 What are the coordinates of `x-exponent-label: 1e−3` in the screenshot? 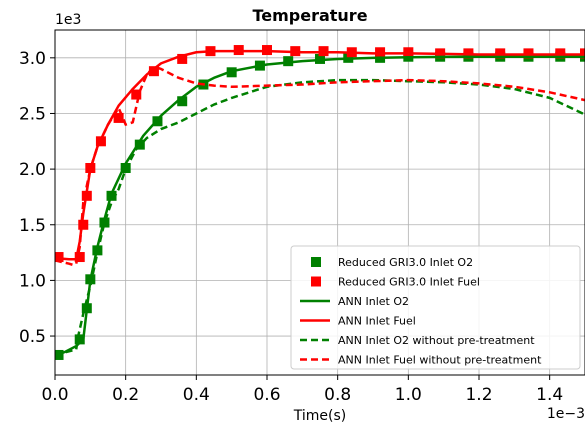 It's located at (566, 414).